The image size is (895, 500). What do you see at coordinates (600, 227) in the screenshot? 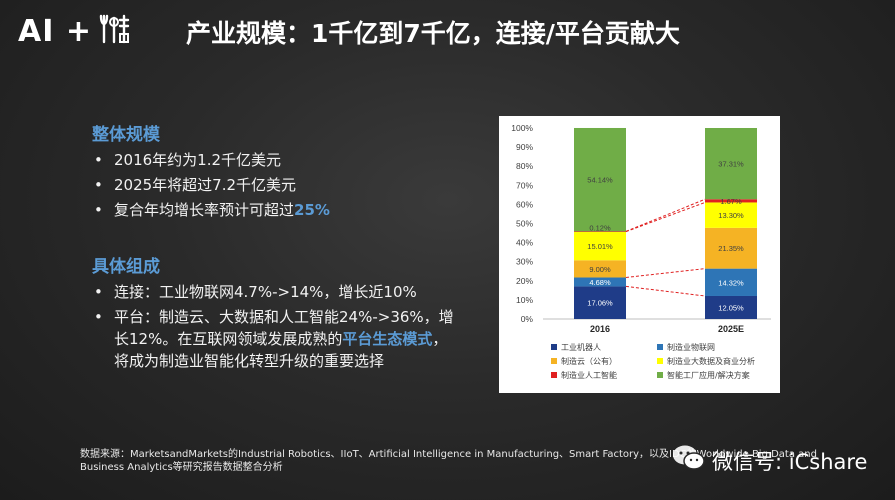
I see `data-label: 0.12%` at bounding box center [600, 227].